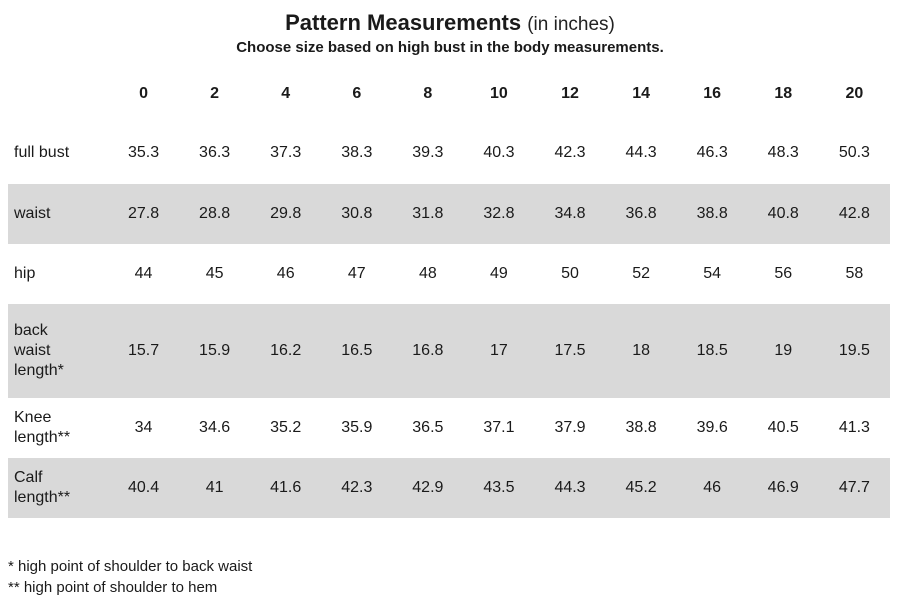 This screenshot has height=612, width=900. I want to click on table-row: hip 44 45 46 47 48 49 50 52 54 56 58, so click(449, 274).